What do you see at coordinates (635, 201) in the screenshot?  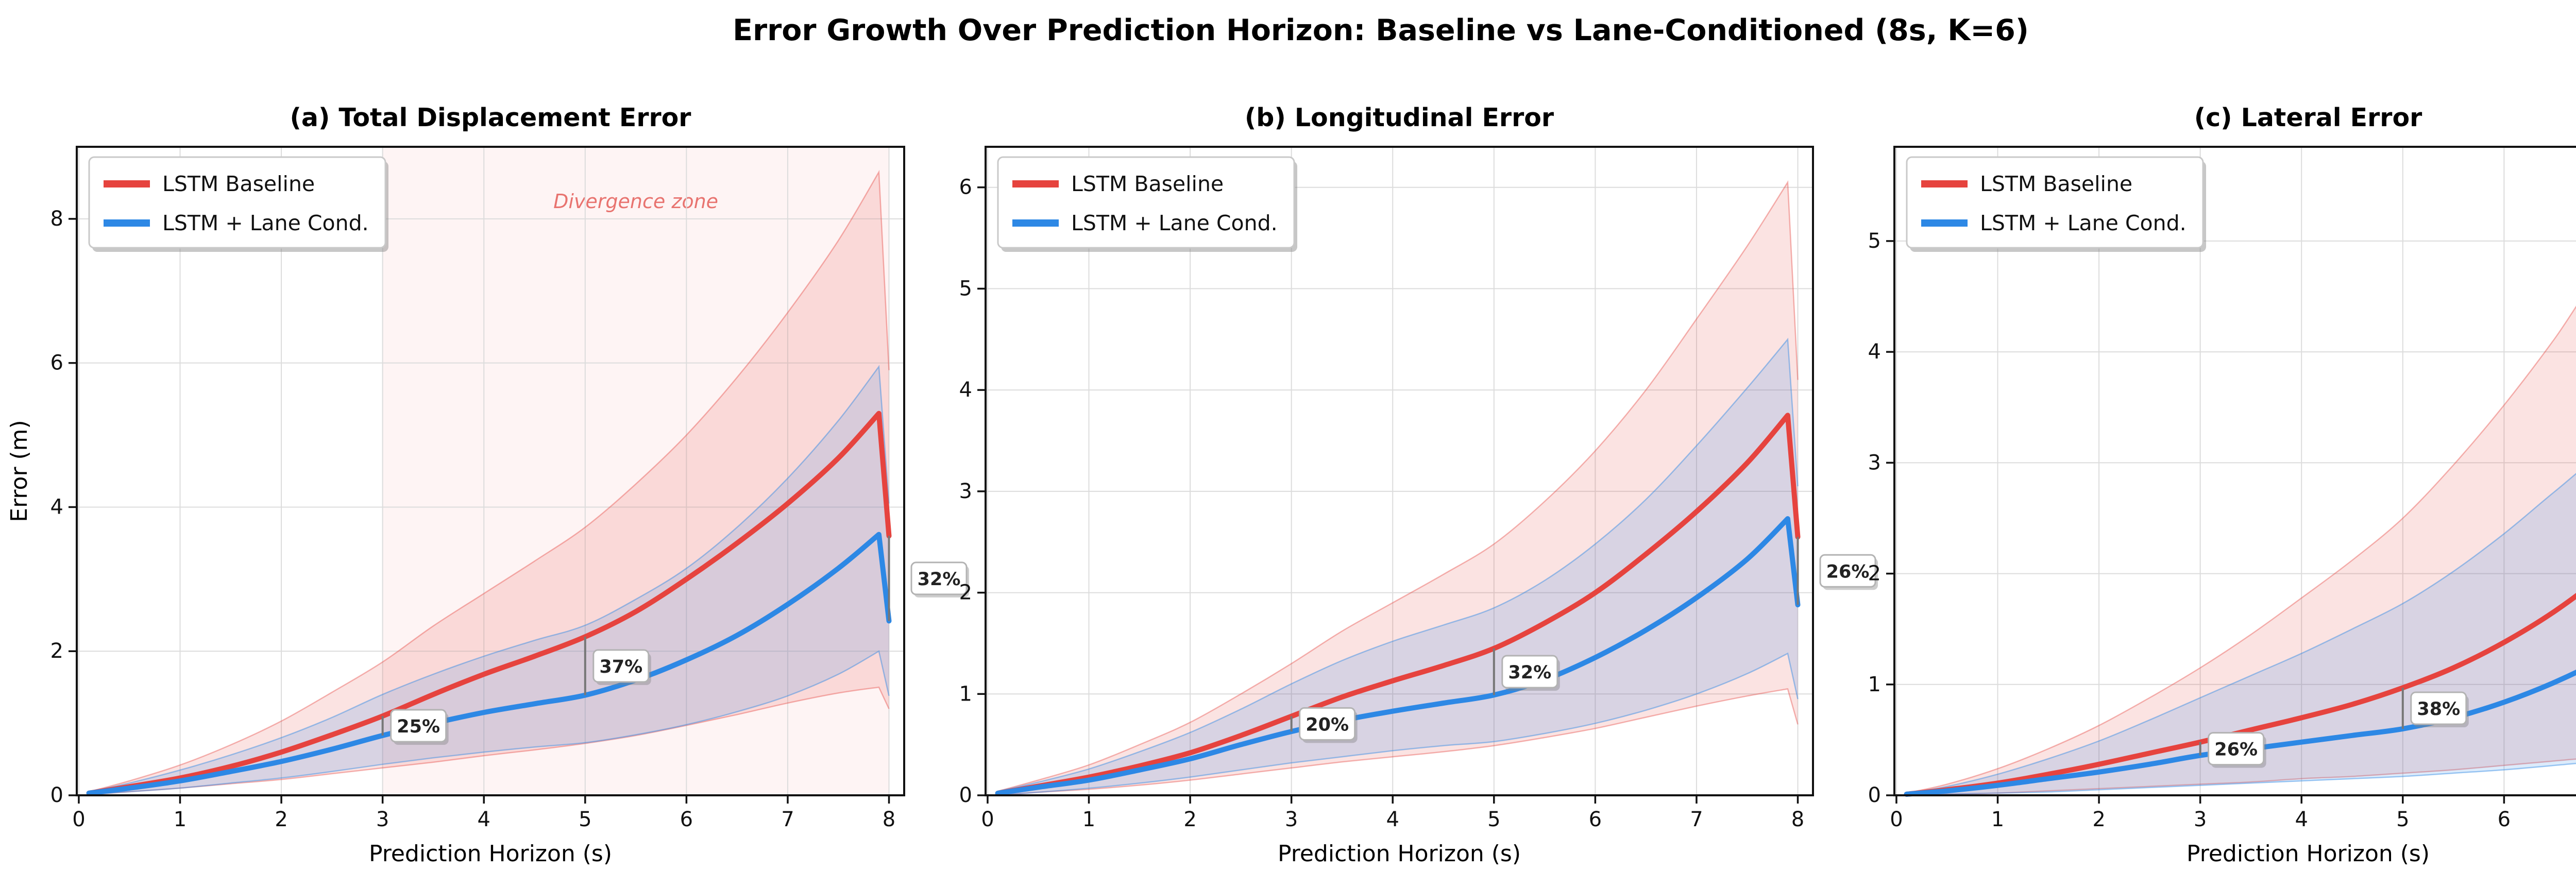 I see `divergence-zone-label: Divergence zone` at bounding box center [635, 201].